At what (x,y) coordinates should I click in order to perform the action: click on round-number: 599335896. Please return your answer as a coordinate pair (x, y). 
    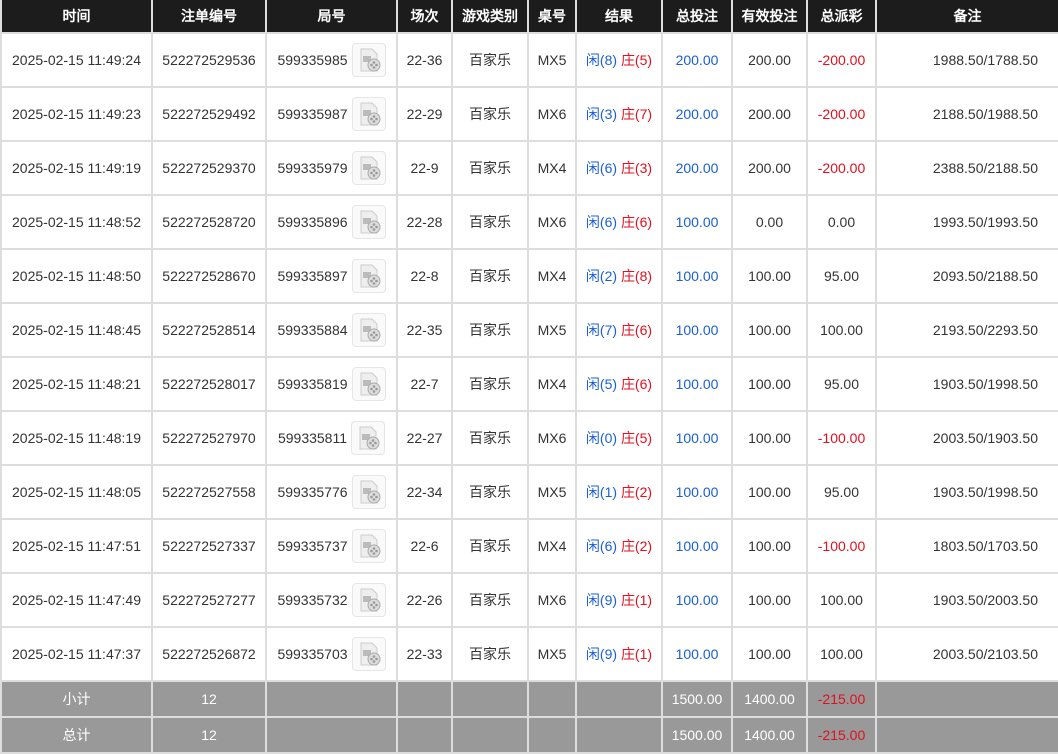
    Looking at the image, I should click on (312, 222).